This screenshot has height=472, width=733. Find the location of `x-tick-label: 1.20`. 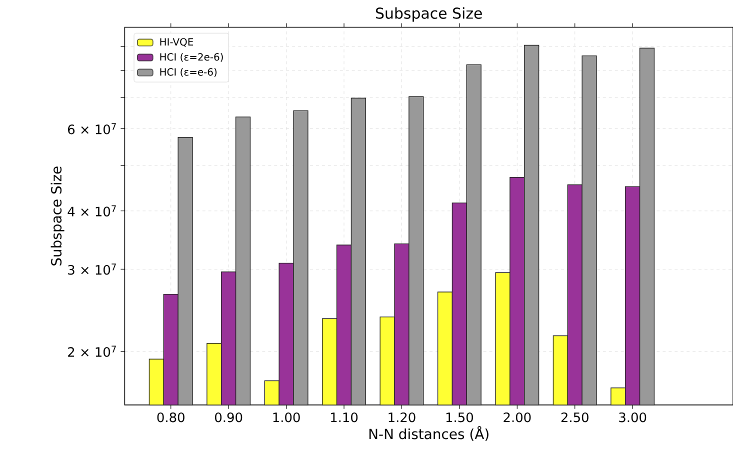

x-tick-label: 1.20 is located at coordinates (402, 417).